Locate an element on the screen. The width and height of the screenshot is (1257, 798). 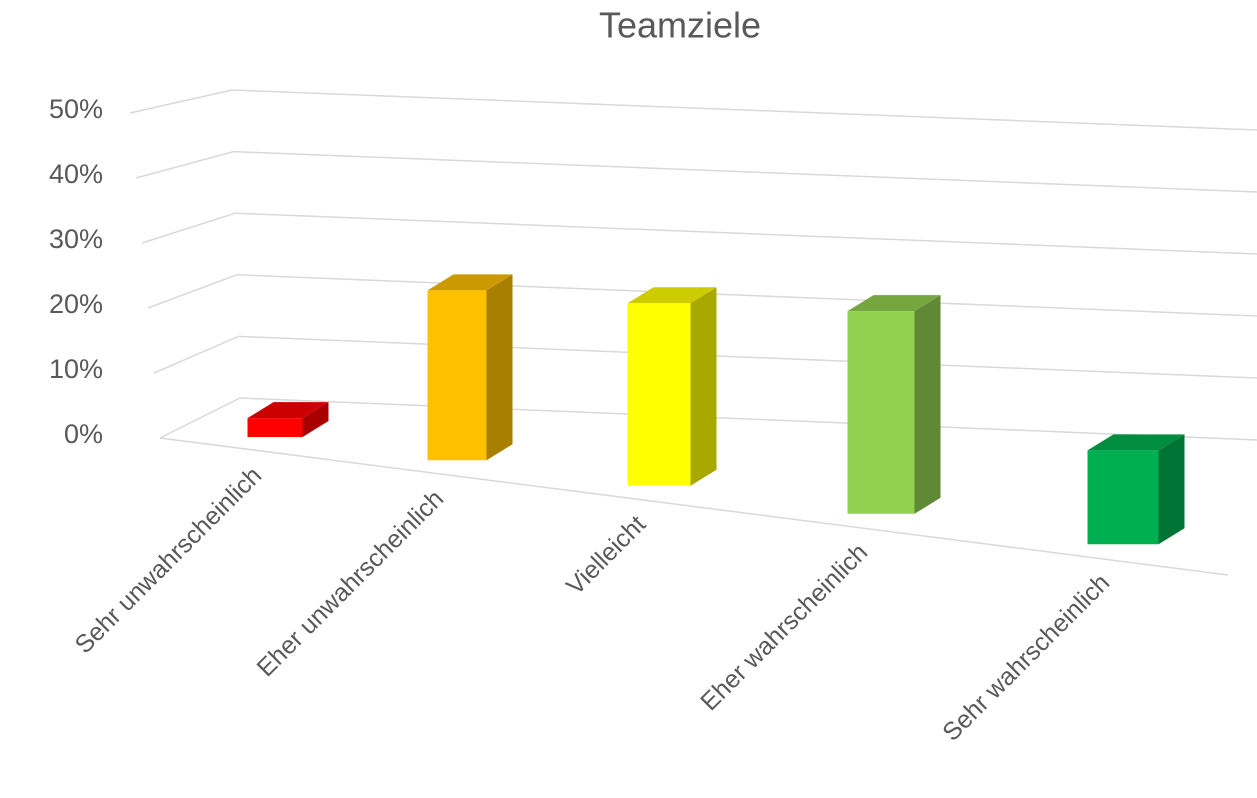
y-tick-label: 20% is located at coordinates (76, 304).